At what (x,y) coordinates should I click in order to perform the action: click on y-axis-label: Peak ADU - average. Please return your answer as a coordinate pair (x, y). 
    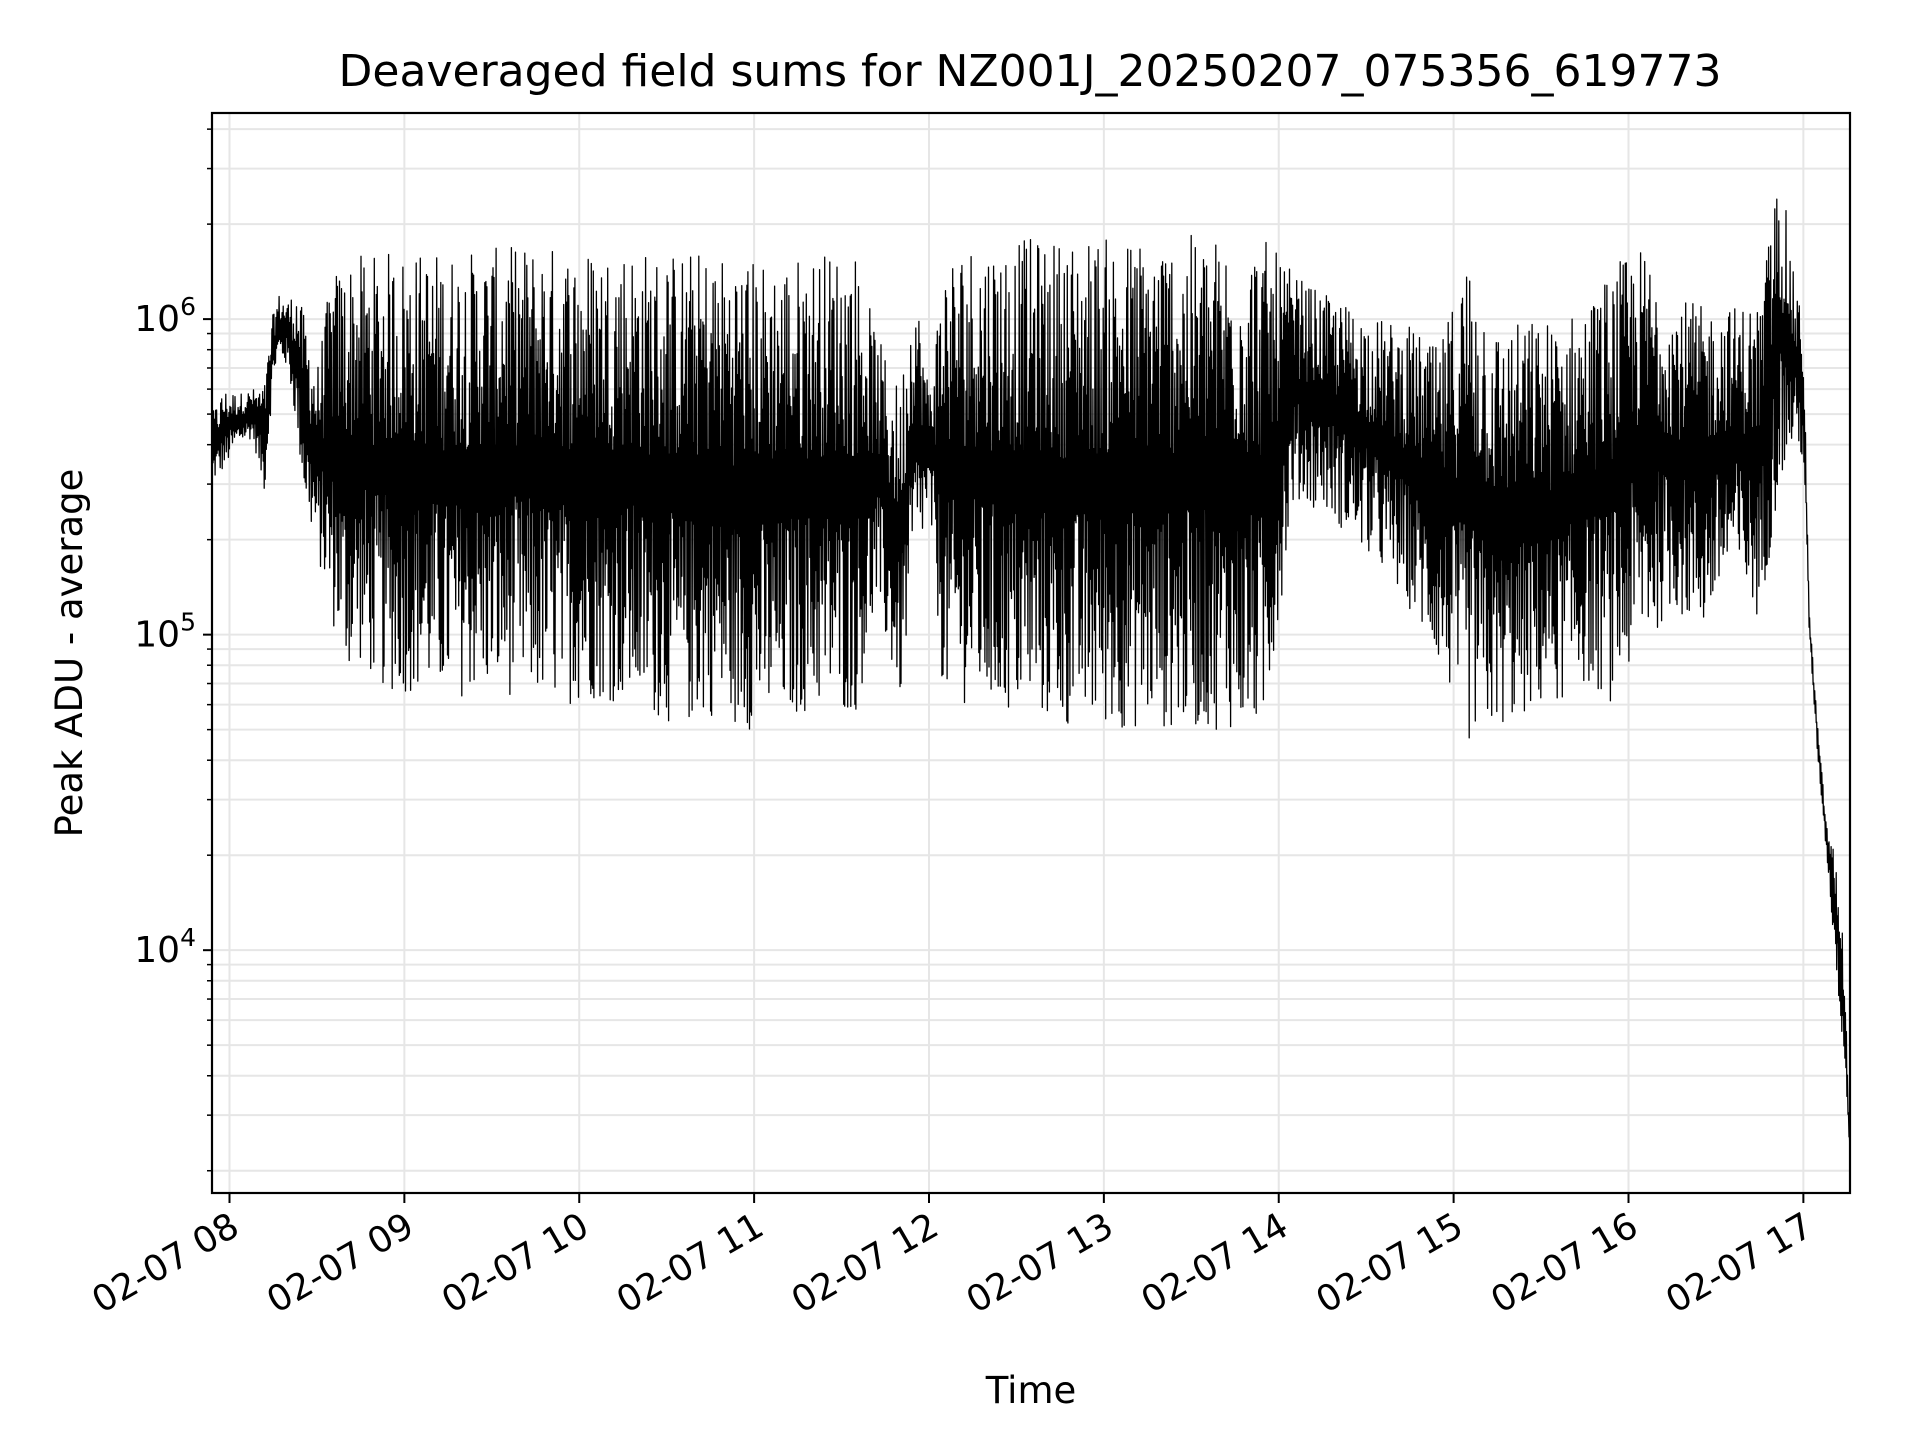
    Looking at the image, I should click on (69, 653).